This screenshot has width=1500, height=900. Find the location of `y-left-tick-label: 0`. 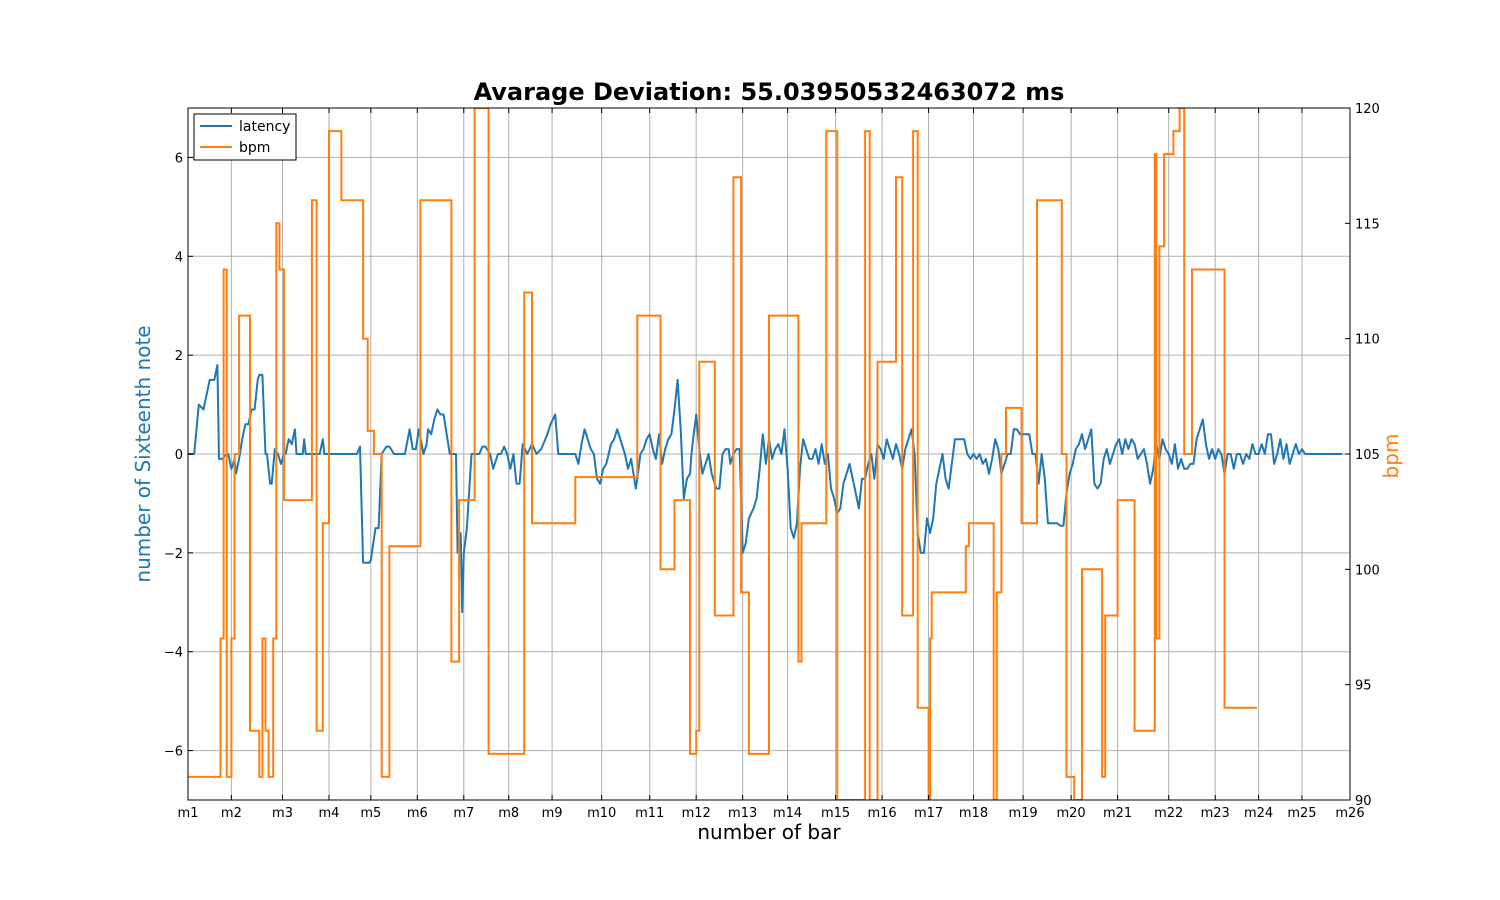

y-left-tick-label: 0 is located at coordinates (179, 455).